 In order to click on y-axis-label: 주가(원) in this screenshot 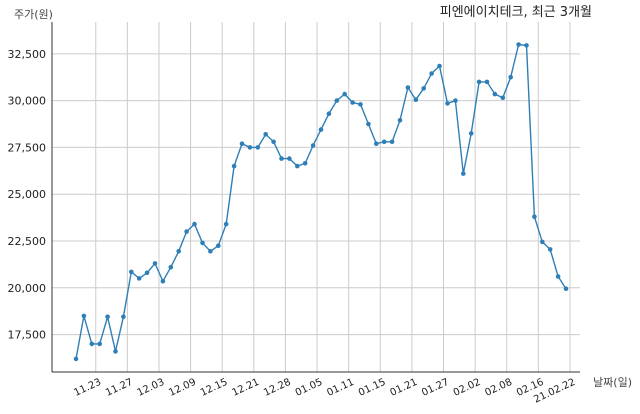, I will do `click(33, 14)`.